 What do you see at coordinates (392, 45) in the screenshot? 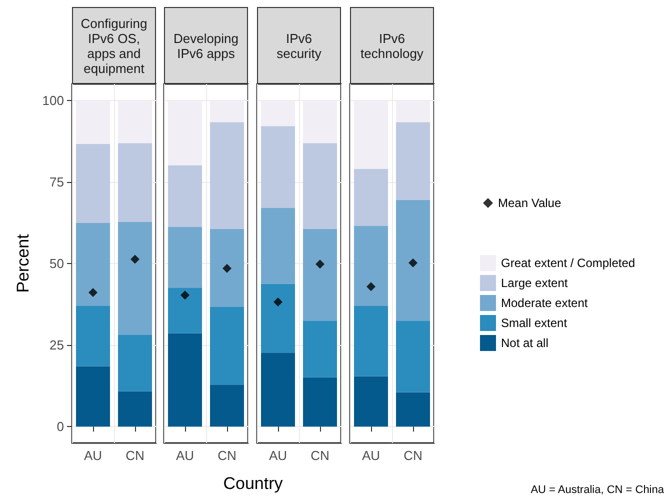
I see `chart-title: IPv6 technology` at bounding box center [392, 45].